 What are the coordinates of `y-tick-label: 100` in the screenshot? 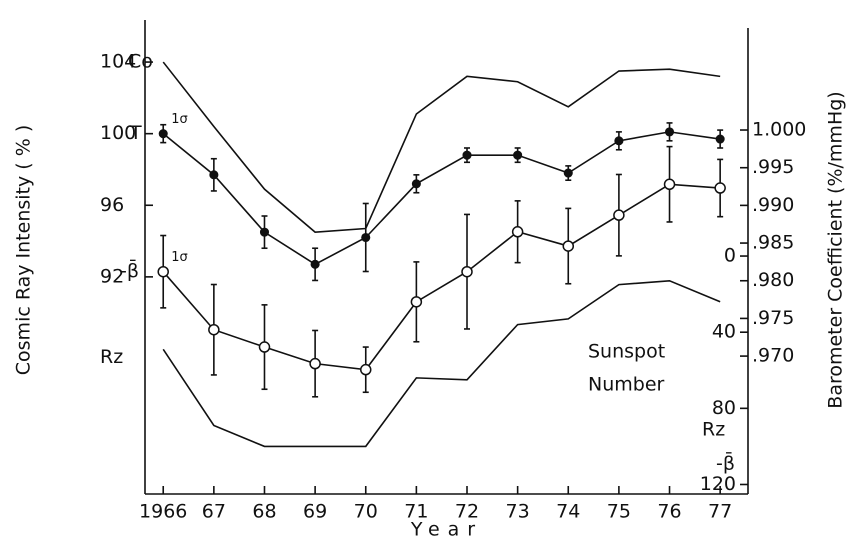 It's located at (118, 133).